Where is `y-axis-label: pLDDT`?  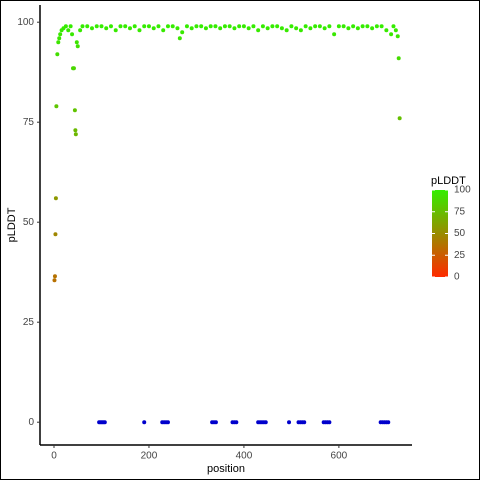 y-axis-label: pLDDT is located at coordinates (12, 224).